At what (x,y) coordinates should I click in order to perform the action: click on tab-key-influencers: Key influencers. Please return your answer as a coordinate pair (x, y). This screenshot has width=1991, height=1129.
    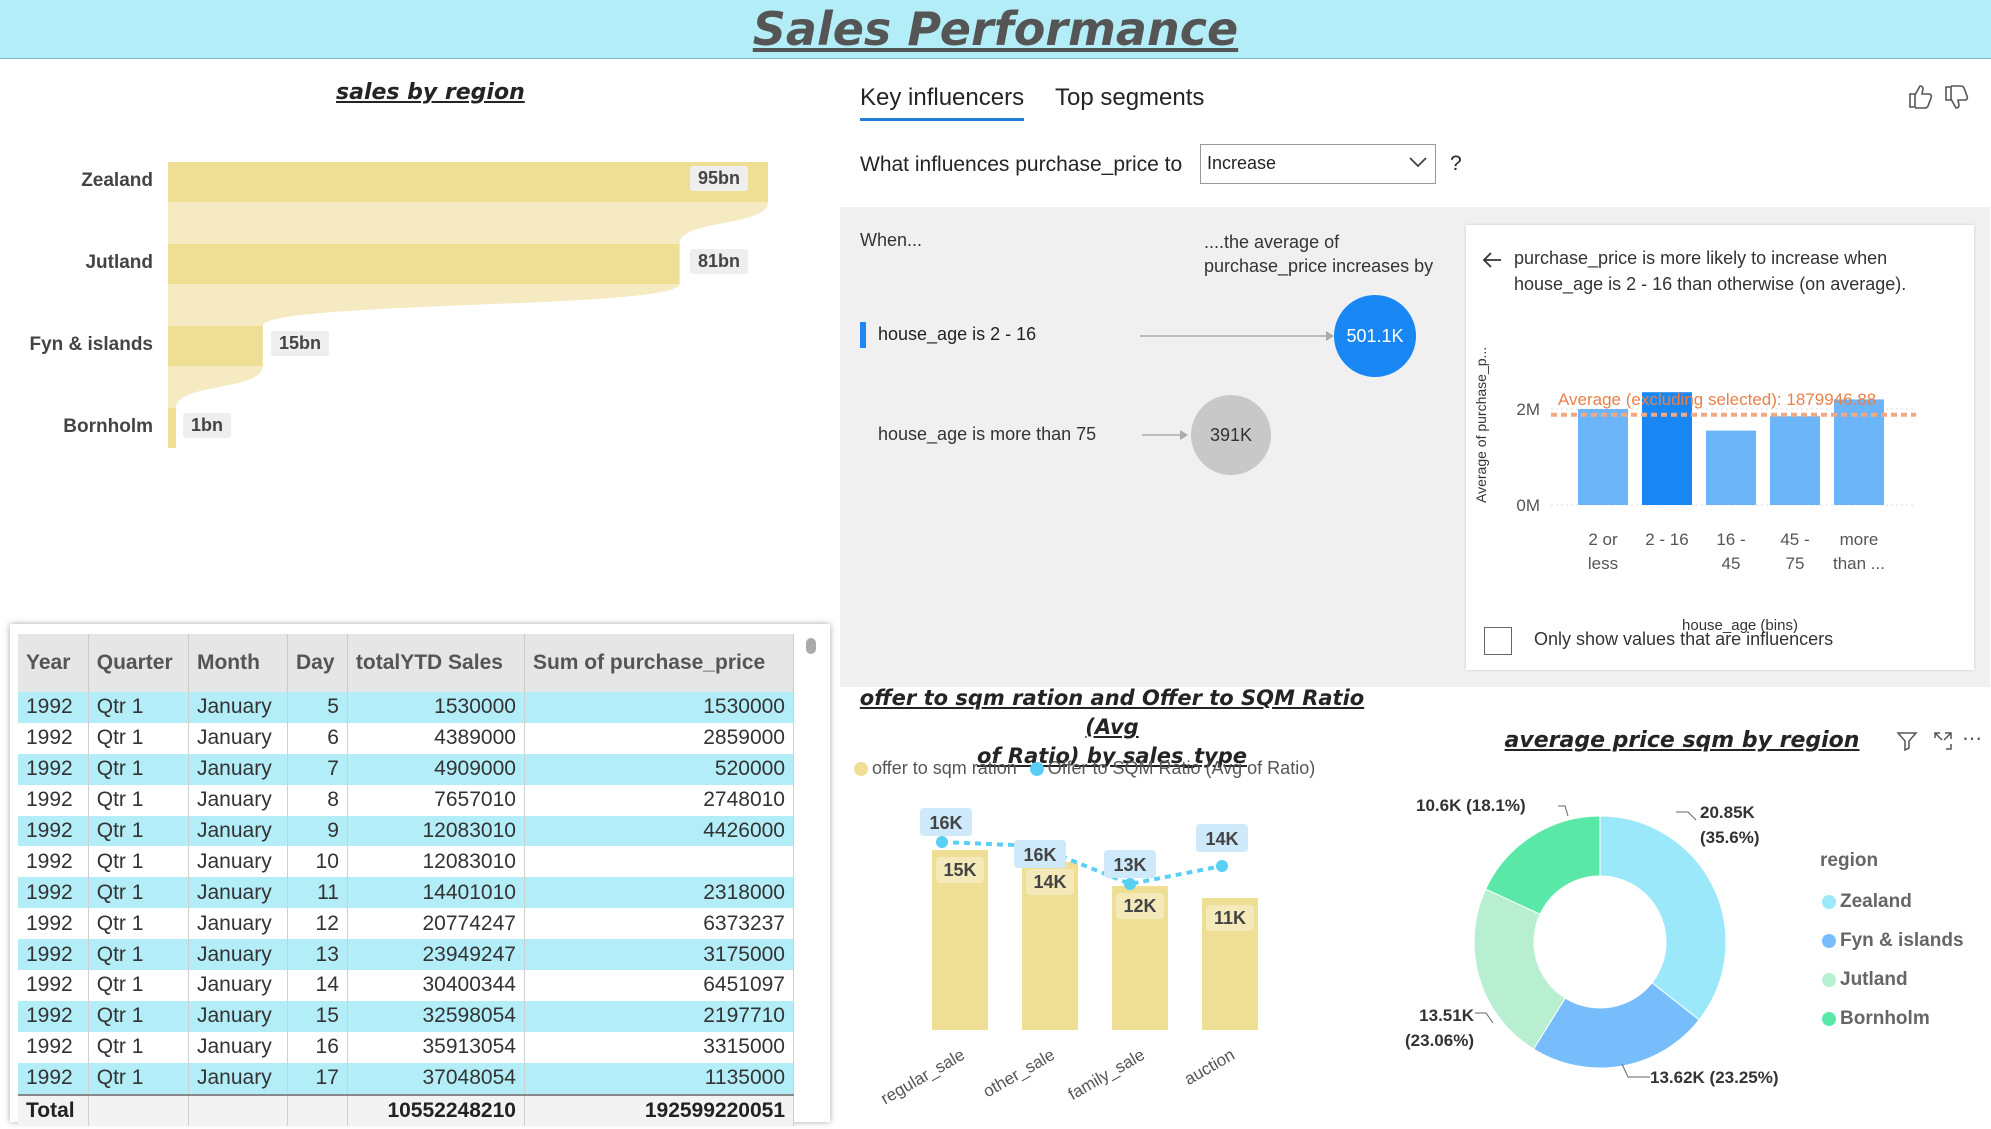
    Looking at the image, I should click on (942, 102).